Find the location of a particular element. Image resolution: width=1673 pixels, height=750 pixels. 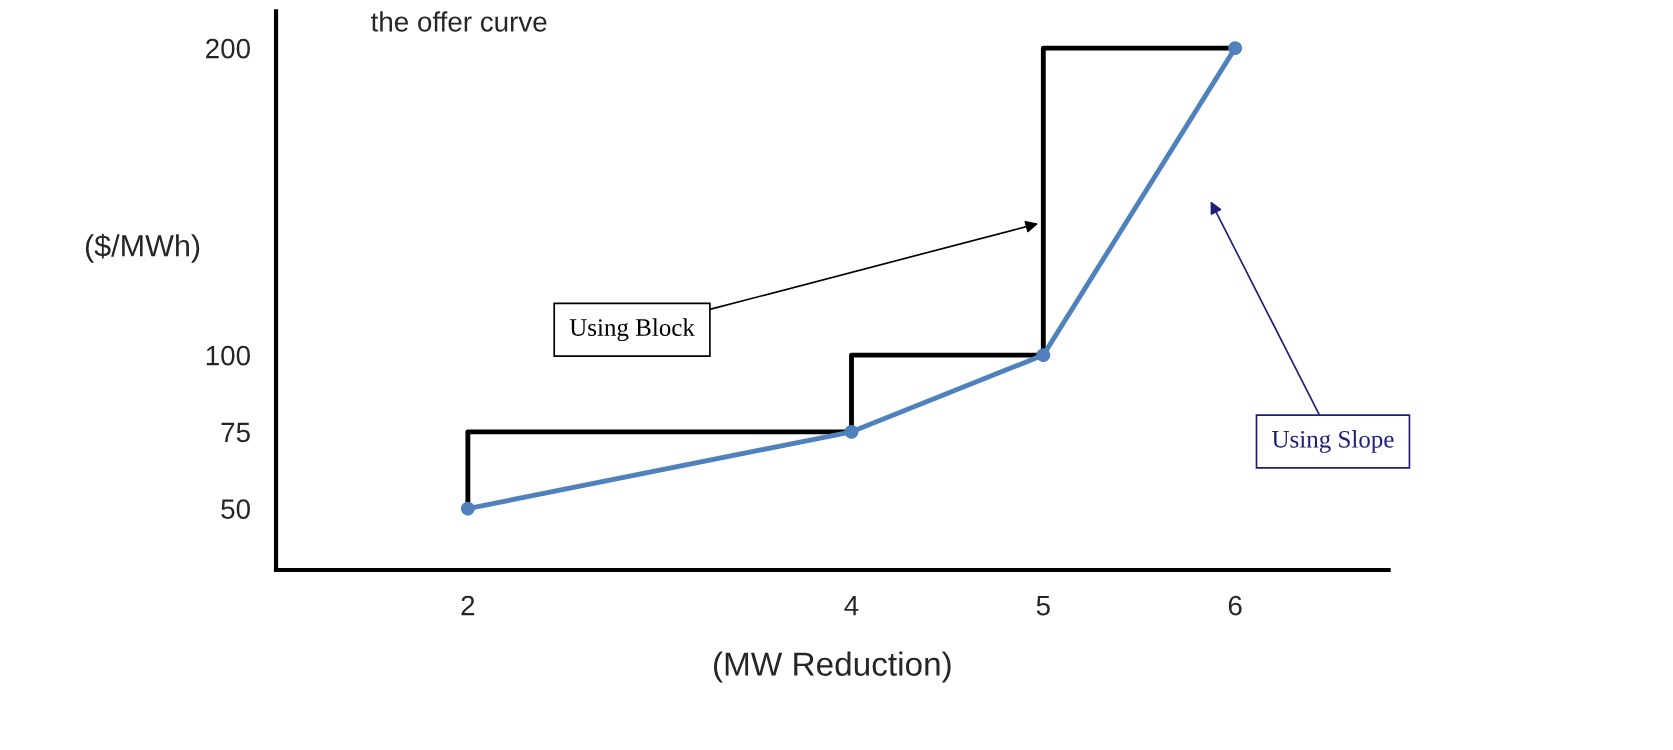

y-tick-label: 50 is located at coordinates (235, 509).